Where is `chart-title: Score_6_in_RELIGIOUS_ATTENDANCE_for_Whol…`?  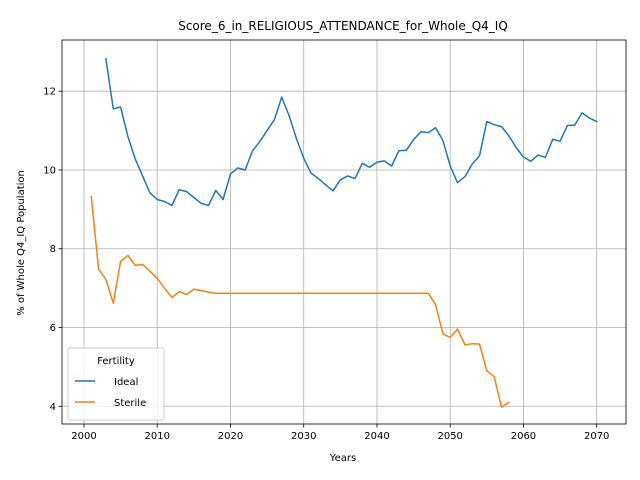 chart-title: Score_6_in_RELIGIOUS_ATTENDANCE_for_Whol… is located at coordinates (343, 26).